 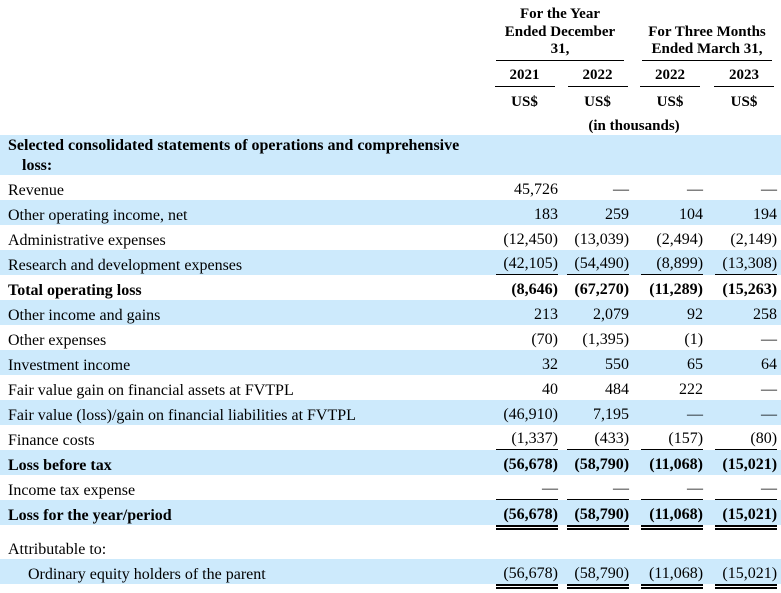 I want to click on table-row: Attributable to:, so click(x=390, y=546).